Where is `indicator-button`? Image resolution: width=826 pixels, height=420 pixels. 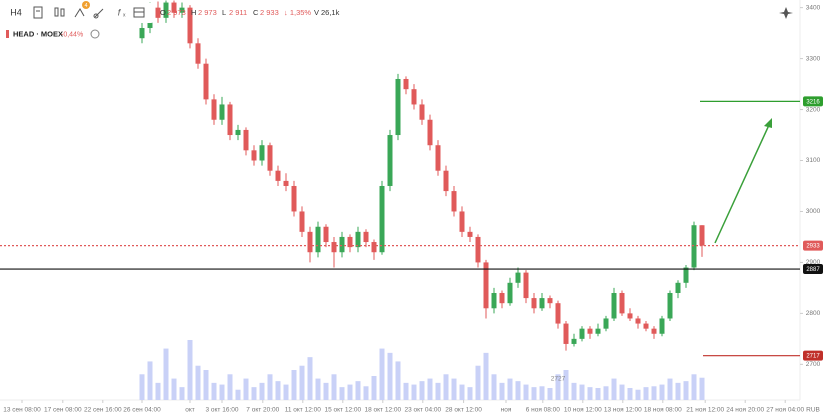
indicator-button is located at coordinates (38, 12).